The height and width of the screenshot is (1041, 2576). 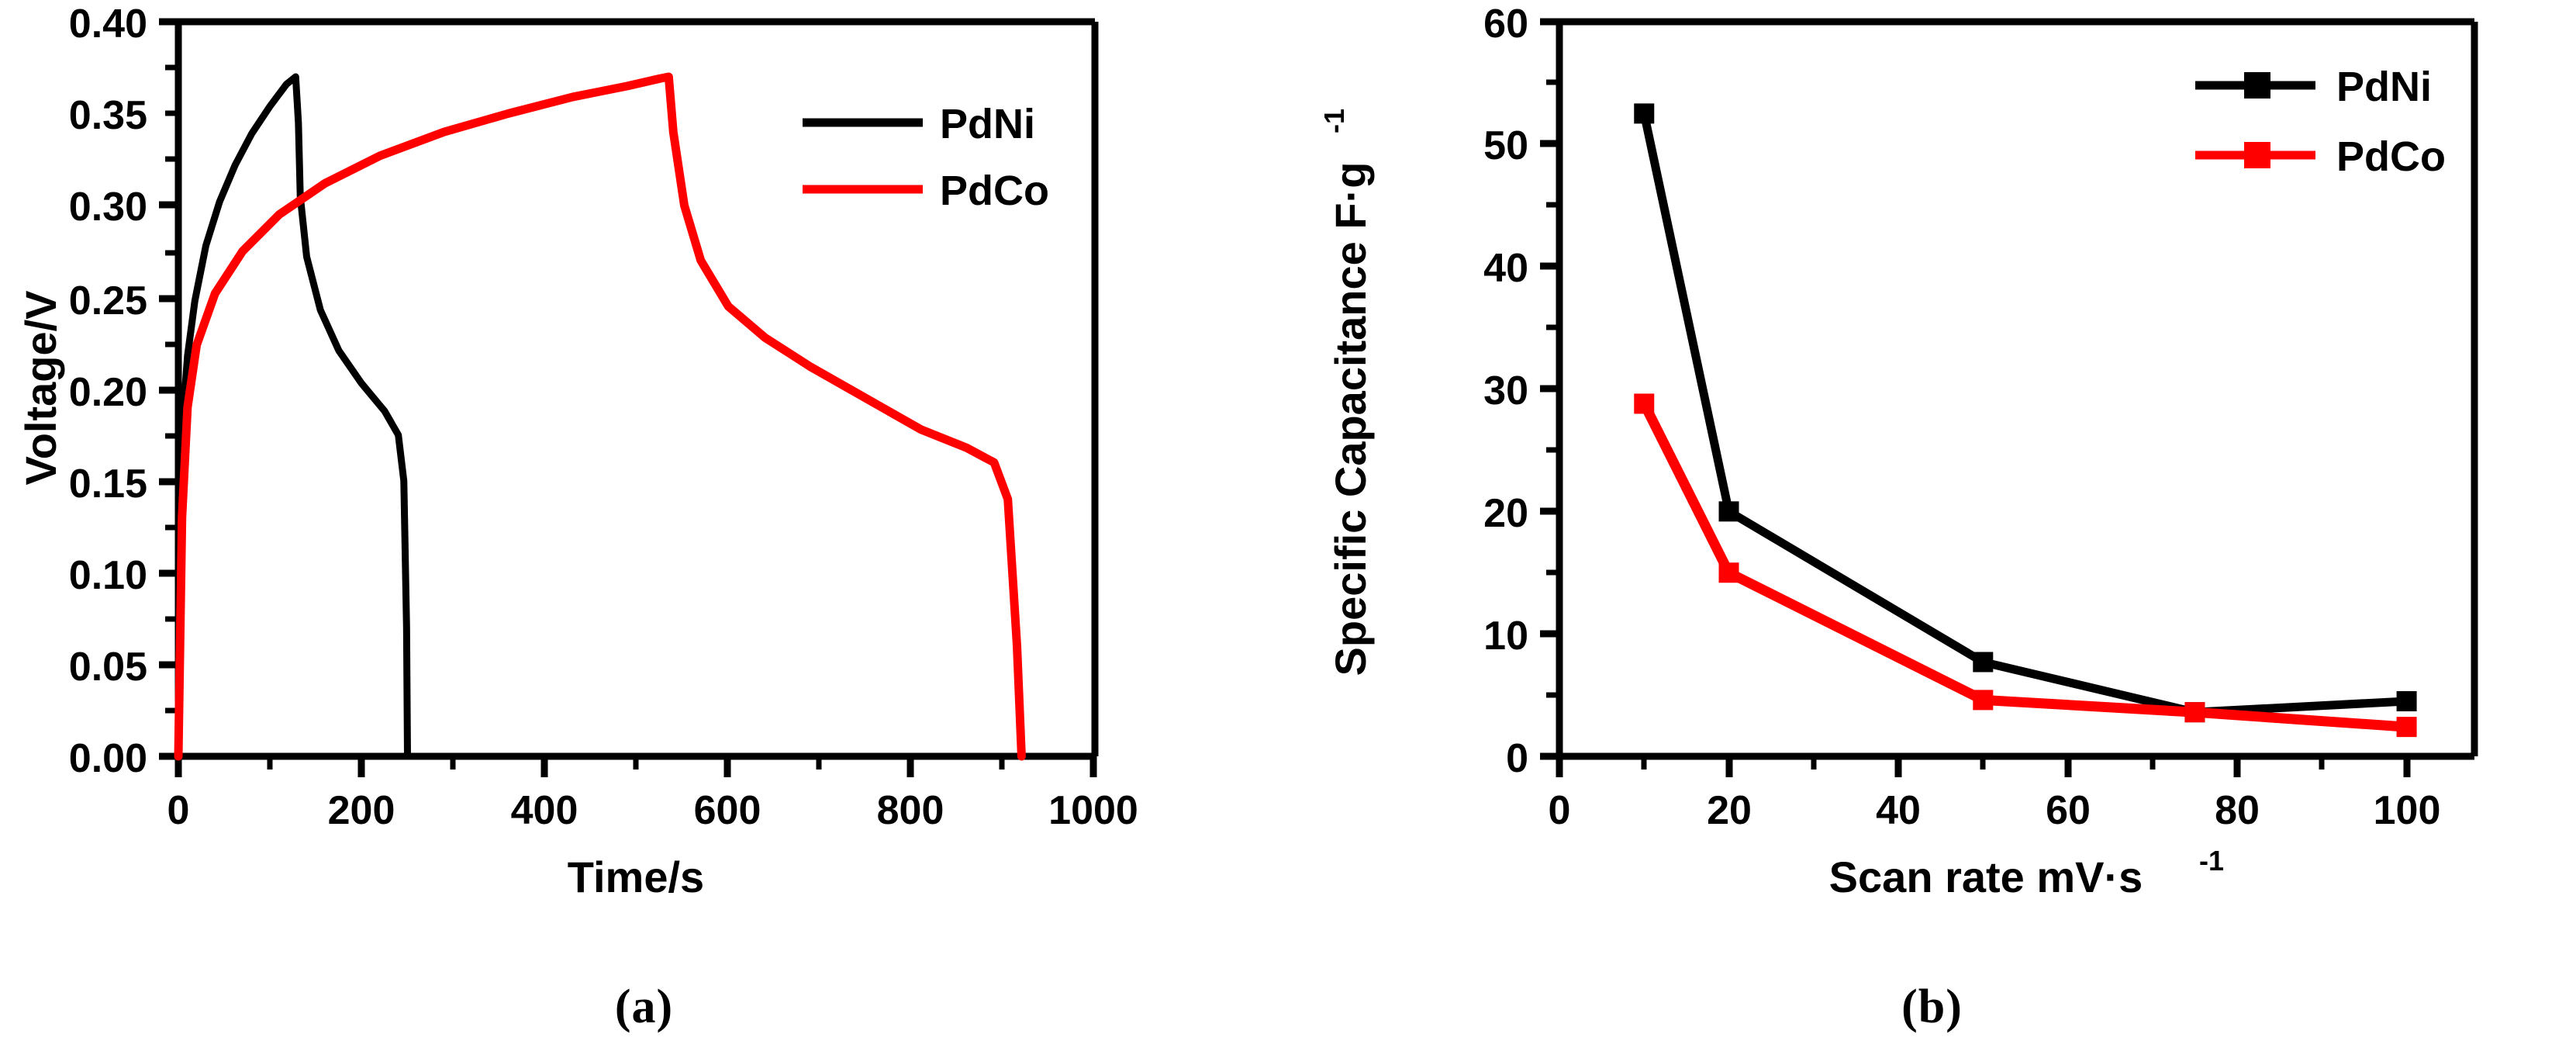 I want to click on chart-a-legend: PdNi PdCo, so click(x=926, y=157).